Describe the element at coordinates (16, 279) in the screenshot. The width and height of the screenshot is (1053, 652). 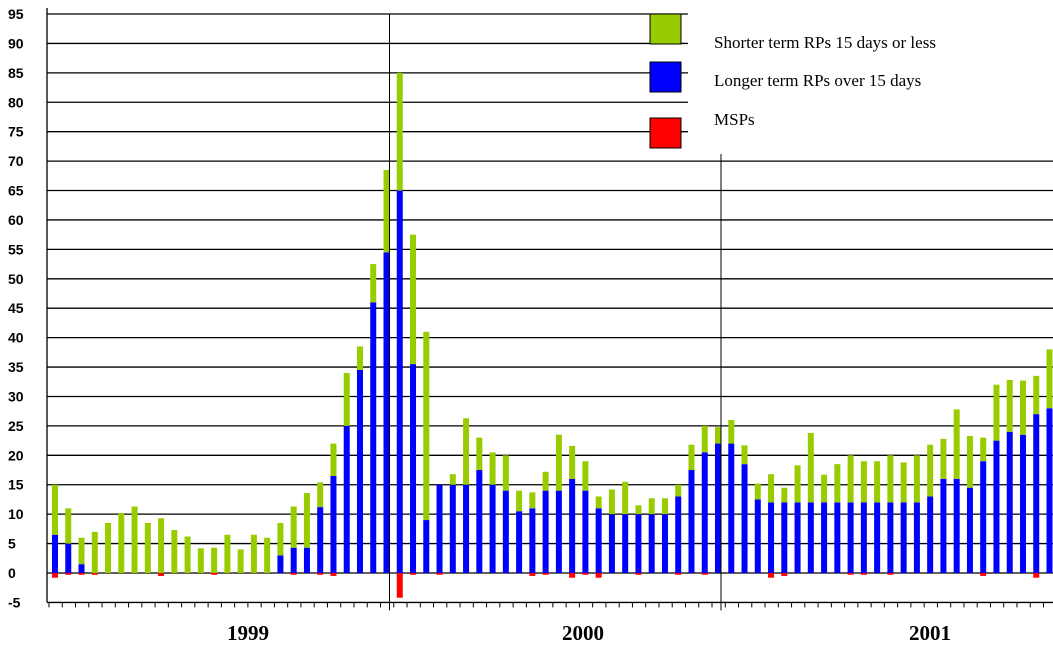
I see `y-tick-label: 50` at that location.